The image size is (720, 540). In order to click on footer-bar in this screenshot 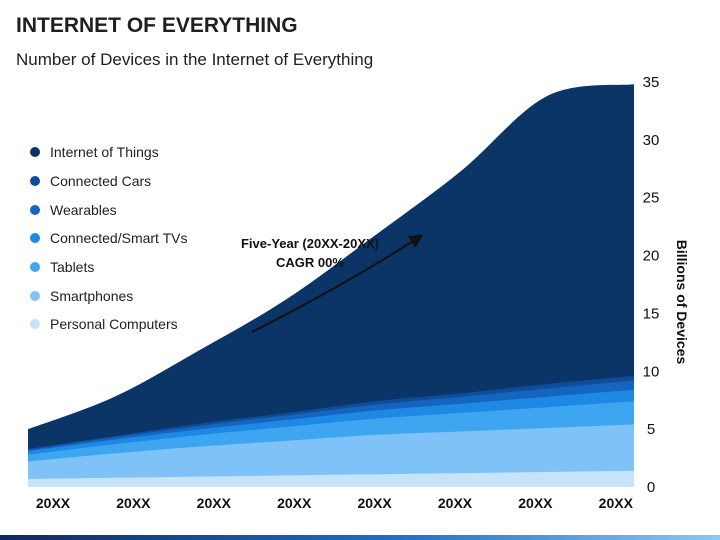, I will do `click(360, 537)`.